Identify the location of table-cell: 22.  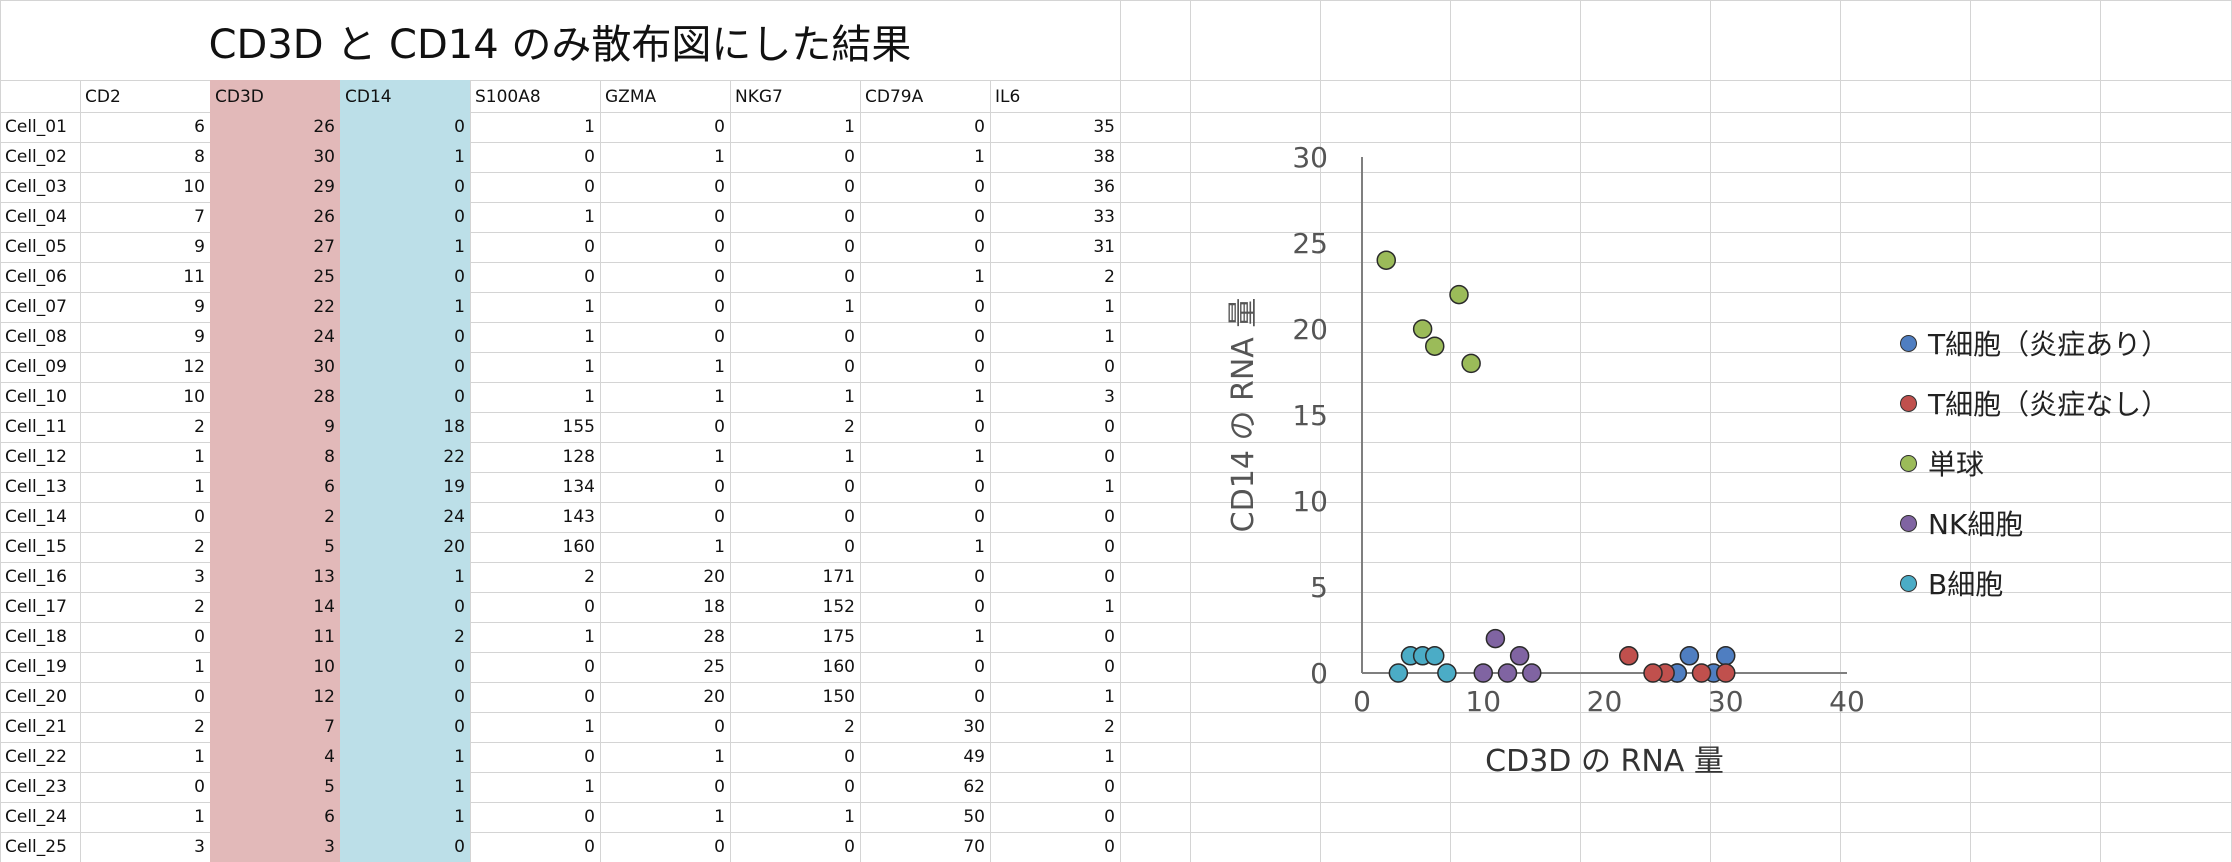
(324, 307).